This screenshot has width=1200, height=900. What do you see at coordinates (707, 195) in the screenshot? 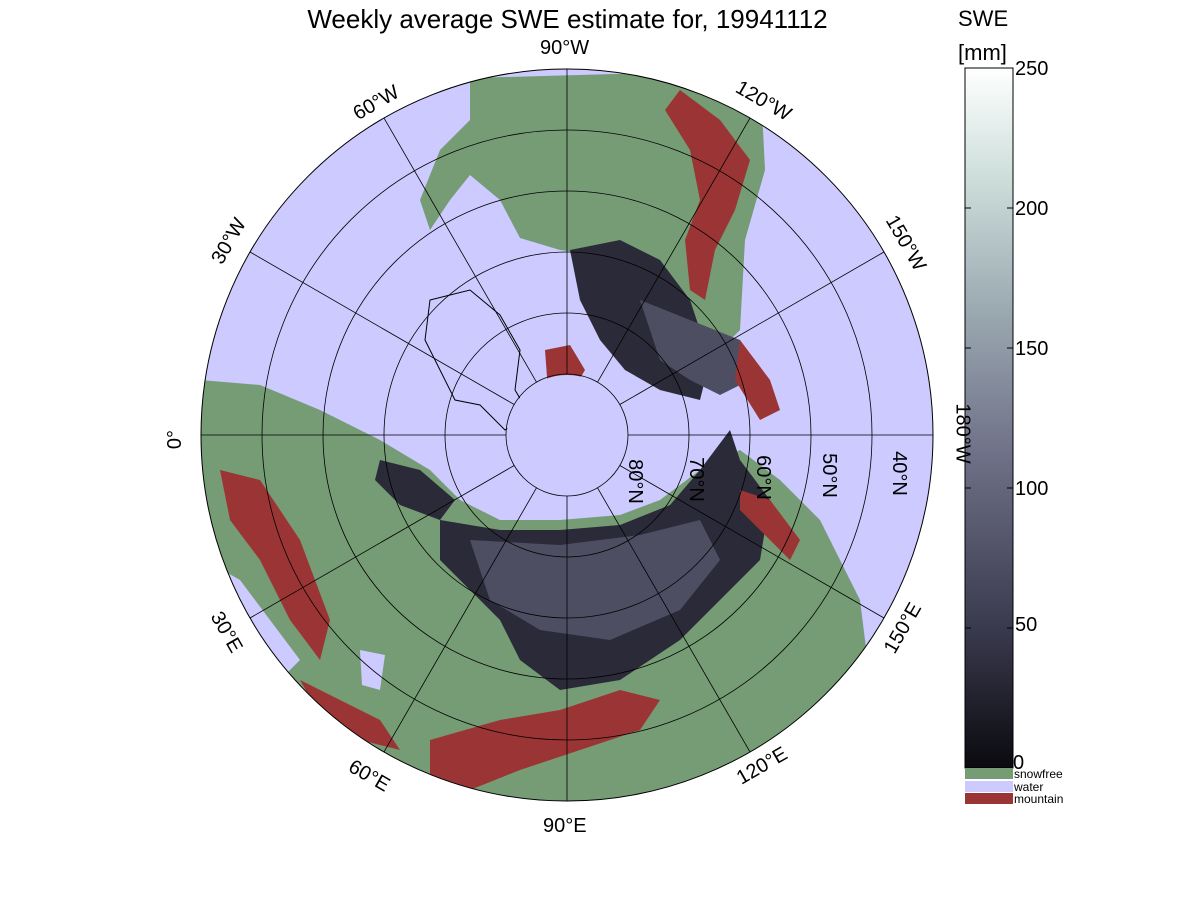
I see `rocky-mountains` at bounding box center [707, 195].